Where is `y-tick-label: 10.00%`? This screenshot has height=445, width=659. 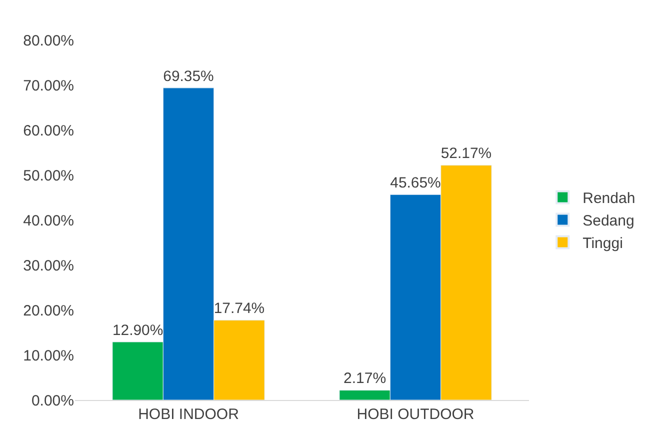 y-tick-label: 10.00% is located at coordinates (48, 355).